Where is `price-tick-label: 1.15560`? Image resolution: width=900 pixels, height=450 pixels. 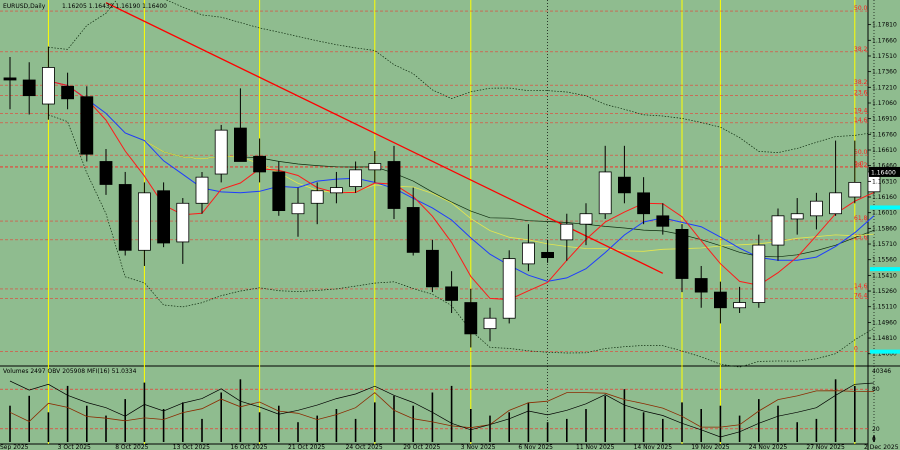
price-tick-label: 1.15560 is located at coordinates (884, 260).